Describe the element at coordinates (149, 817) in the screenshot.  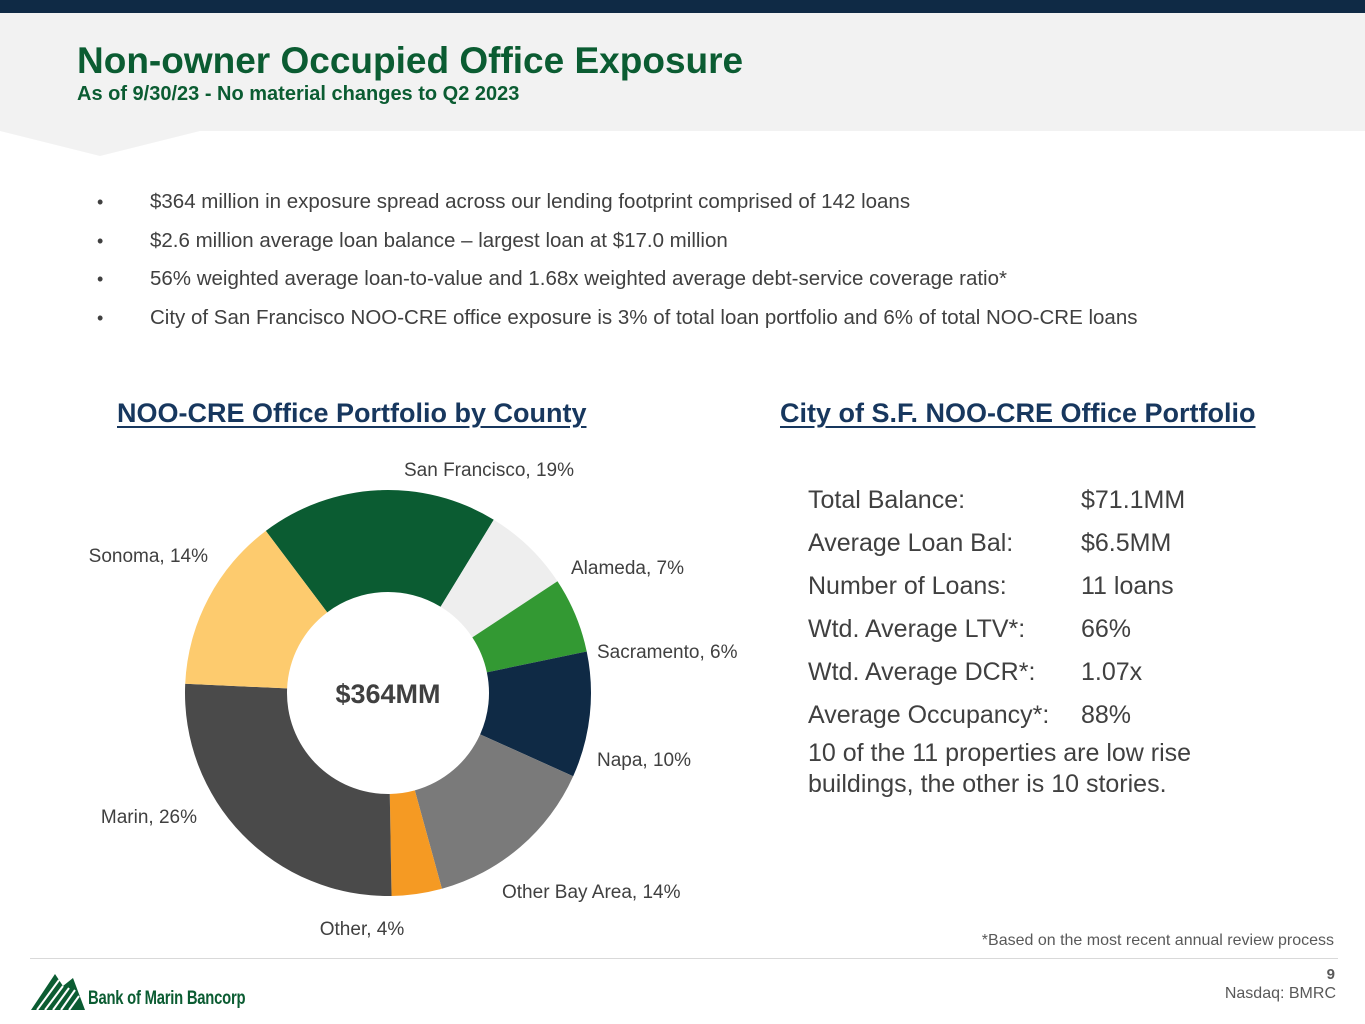
I see `slice-label-marin: Marin, 26%` at that location.